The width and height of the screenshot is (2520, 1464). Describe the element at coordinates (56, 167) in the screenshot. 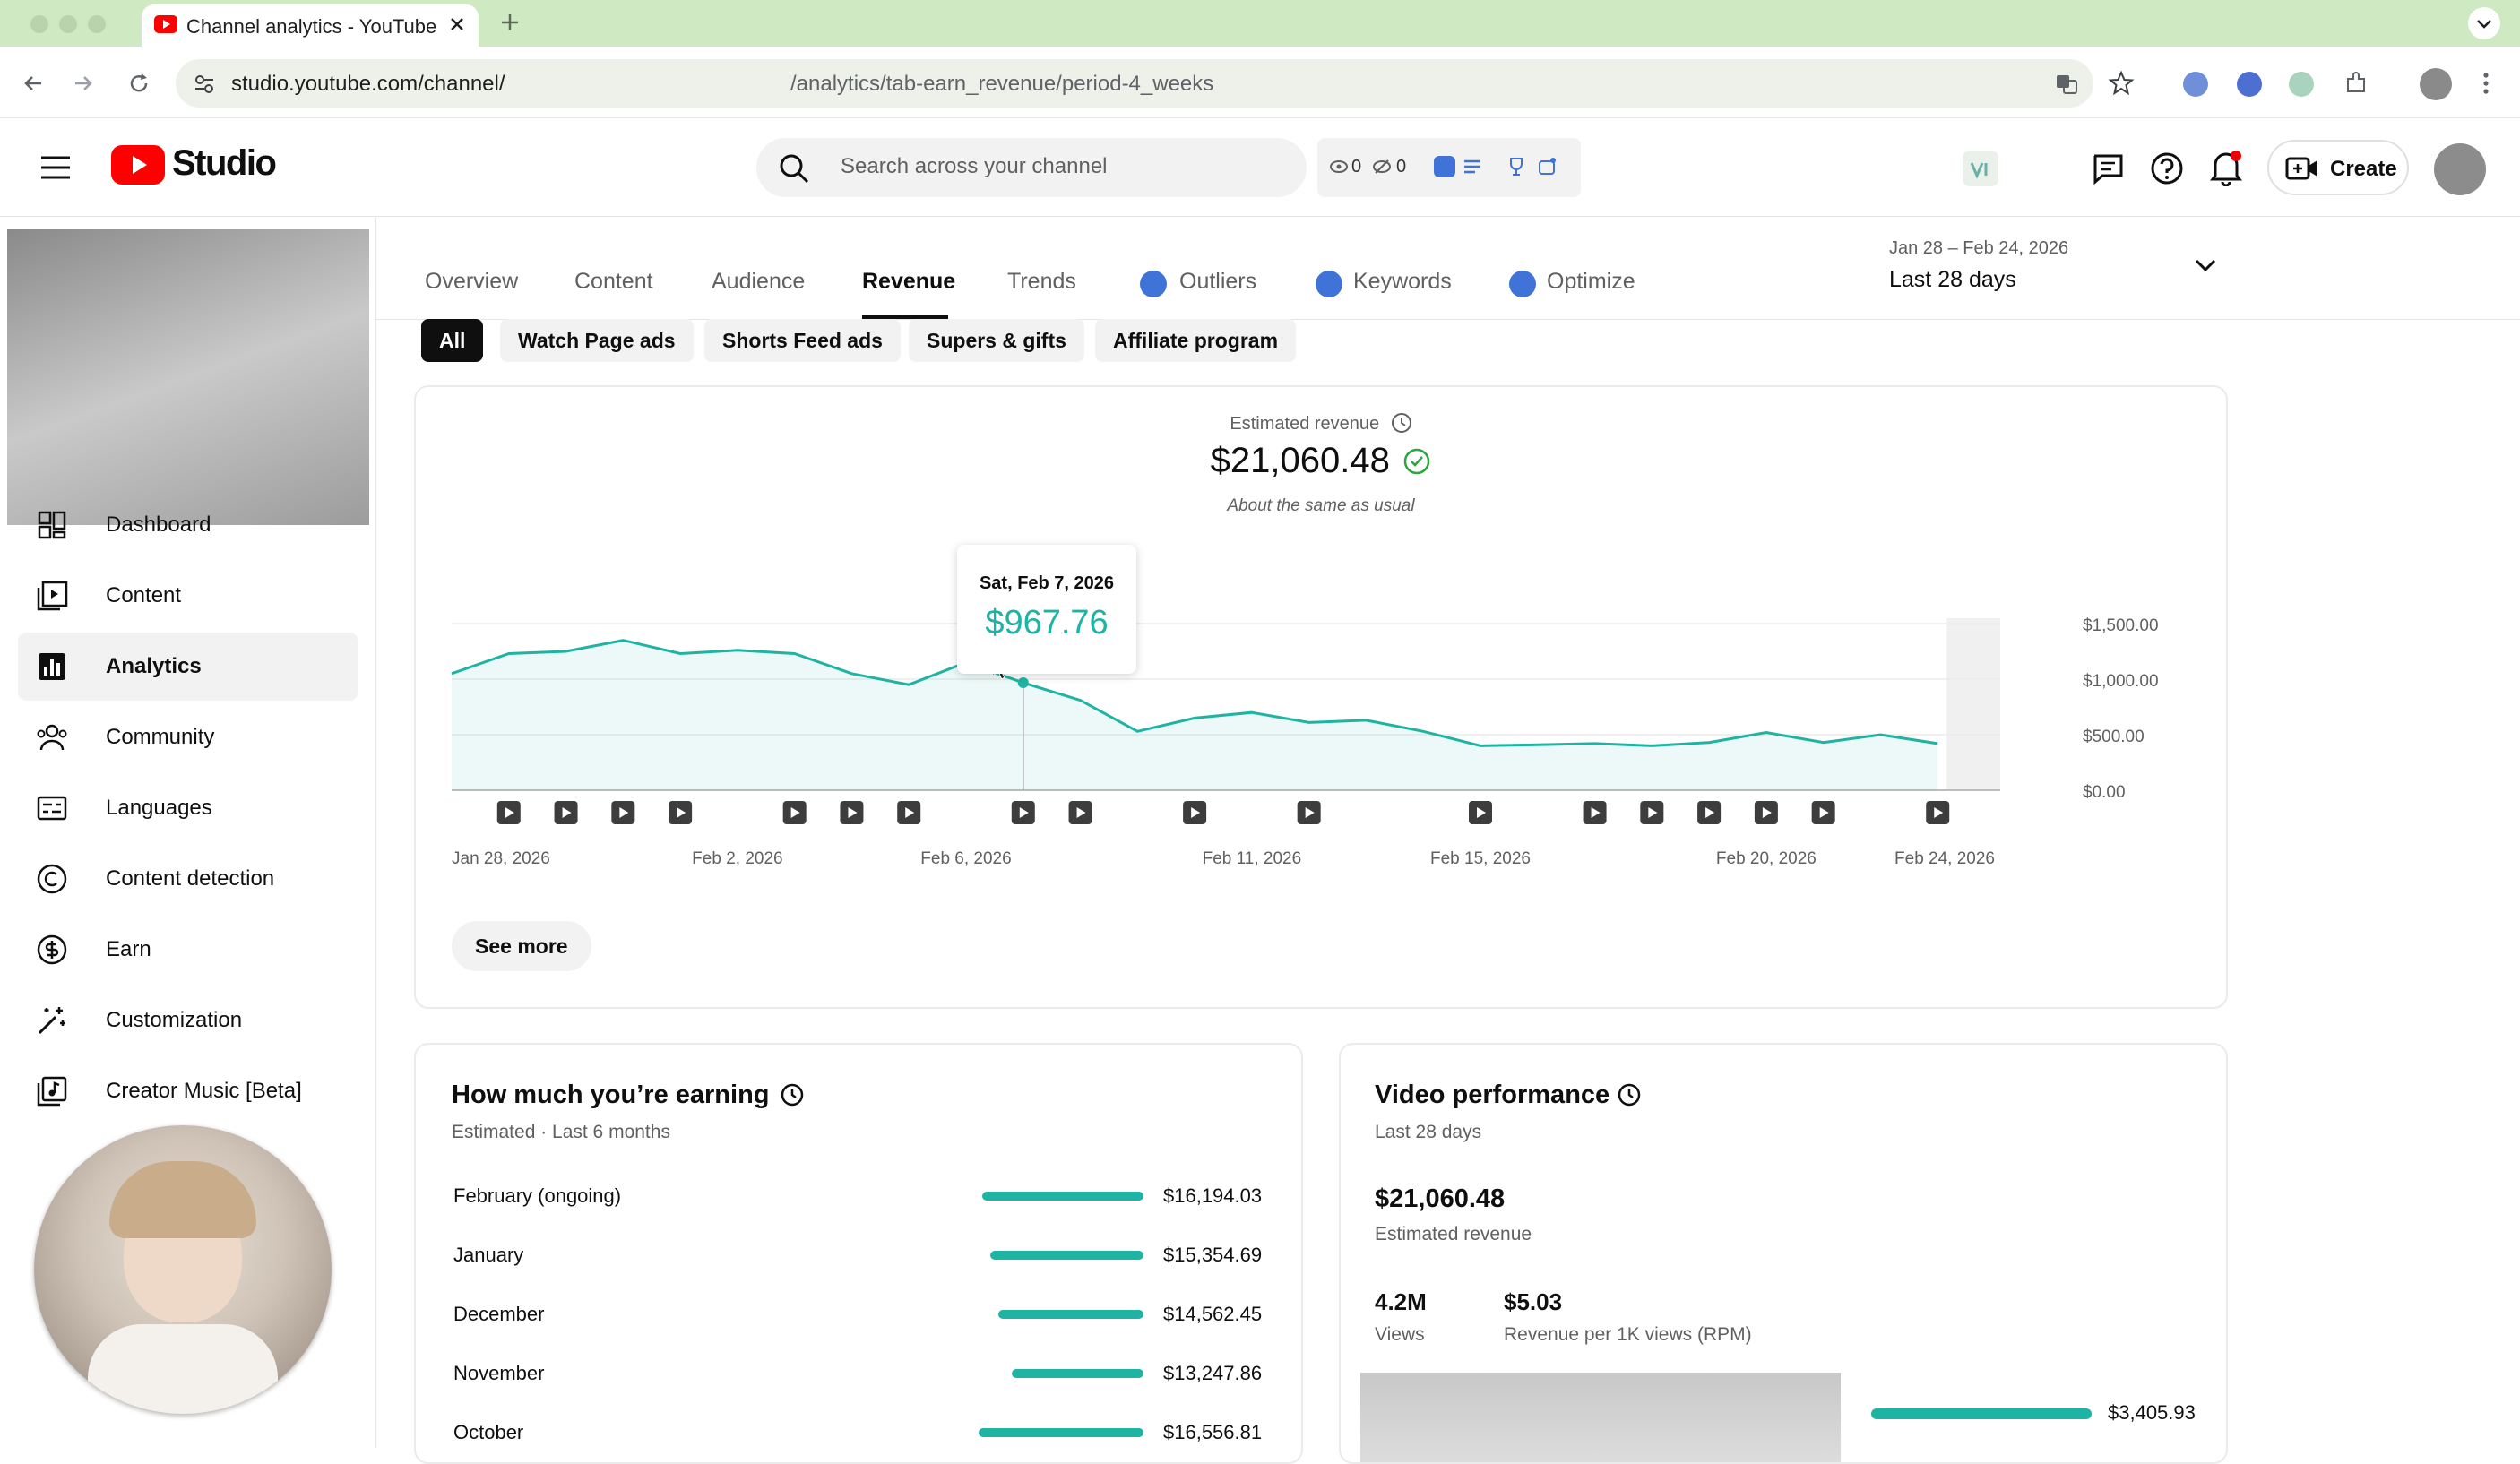

I see `hamburger-menu-icon` at that location.